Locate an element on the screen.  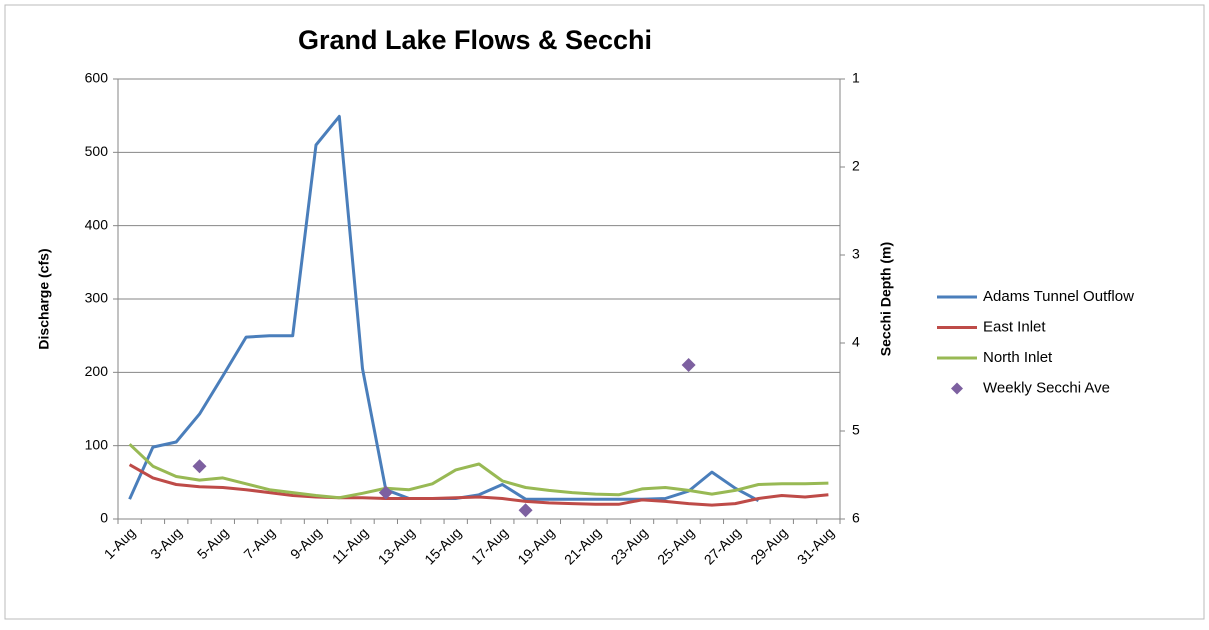
y2-tick-label: 3 is located at coordinates (856, 254).